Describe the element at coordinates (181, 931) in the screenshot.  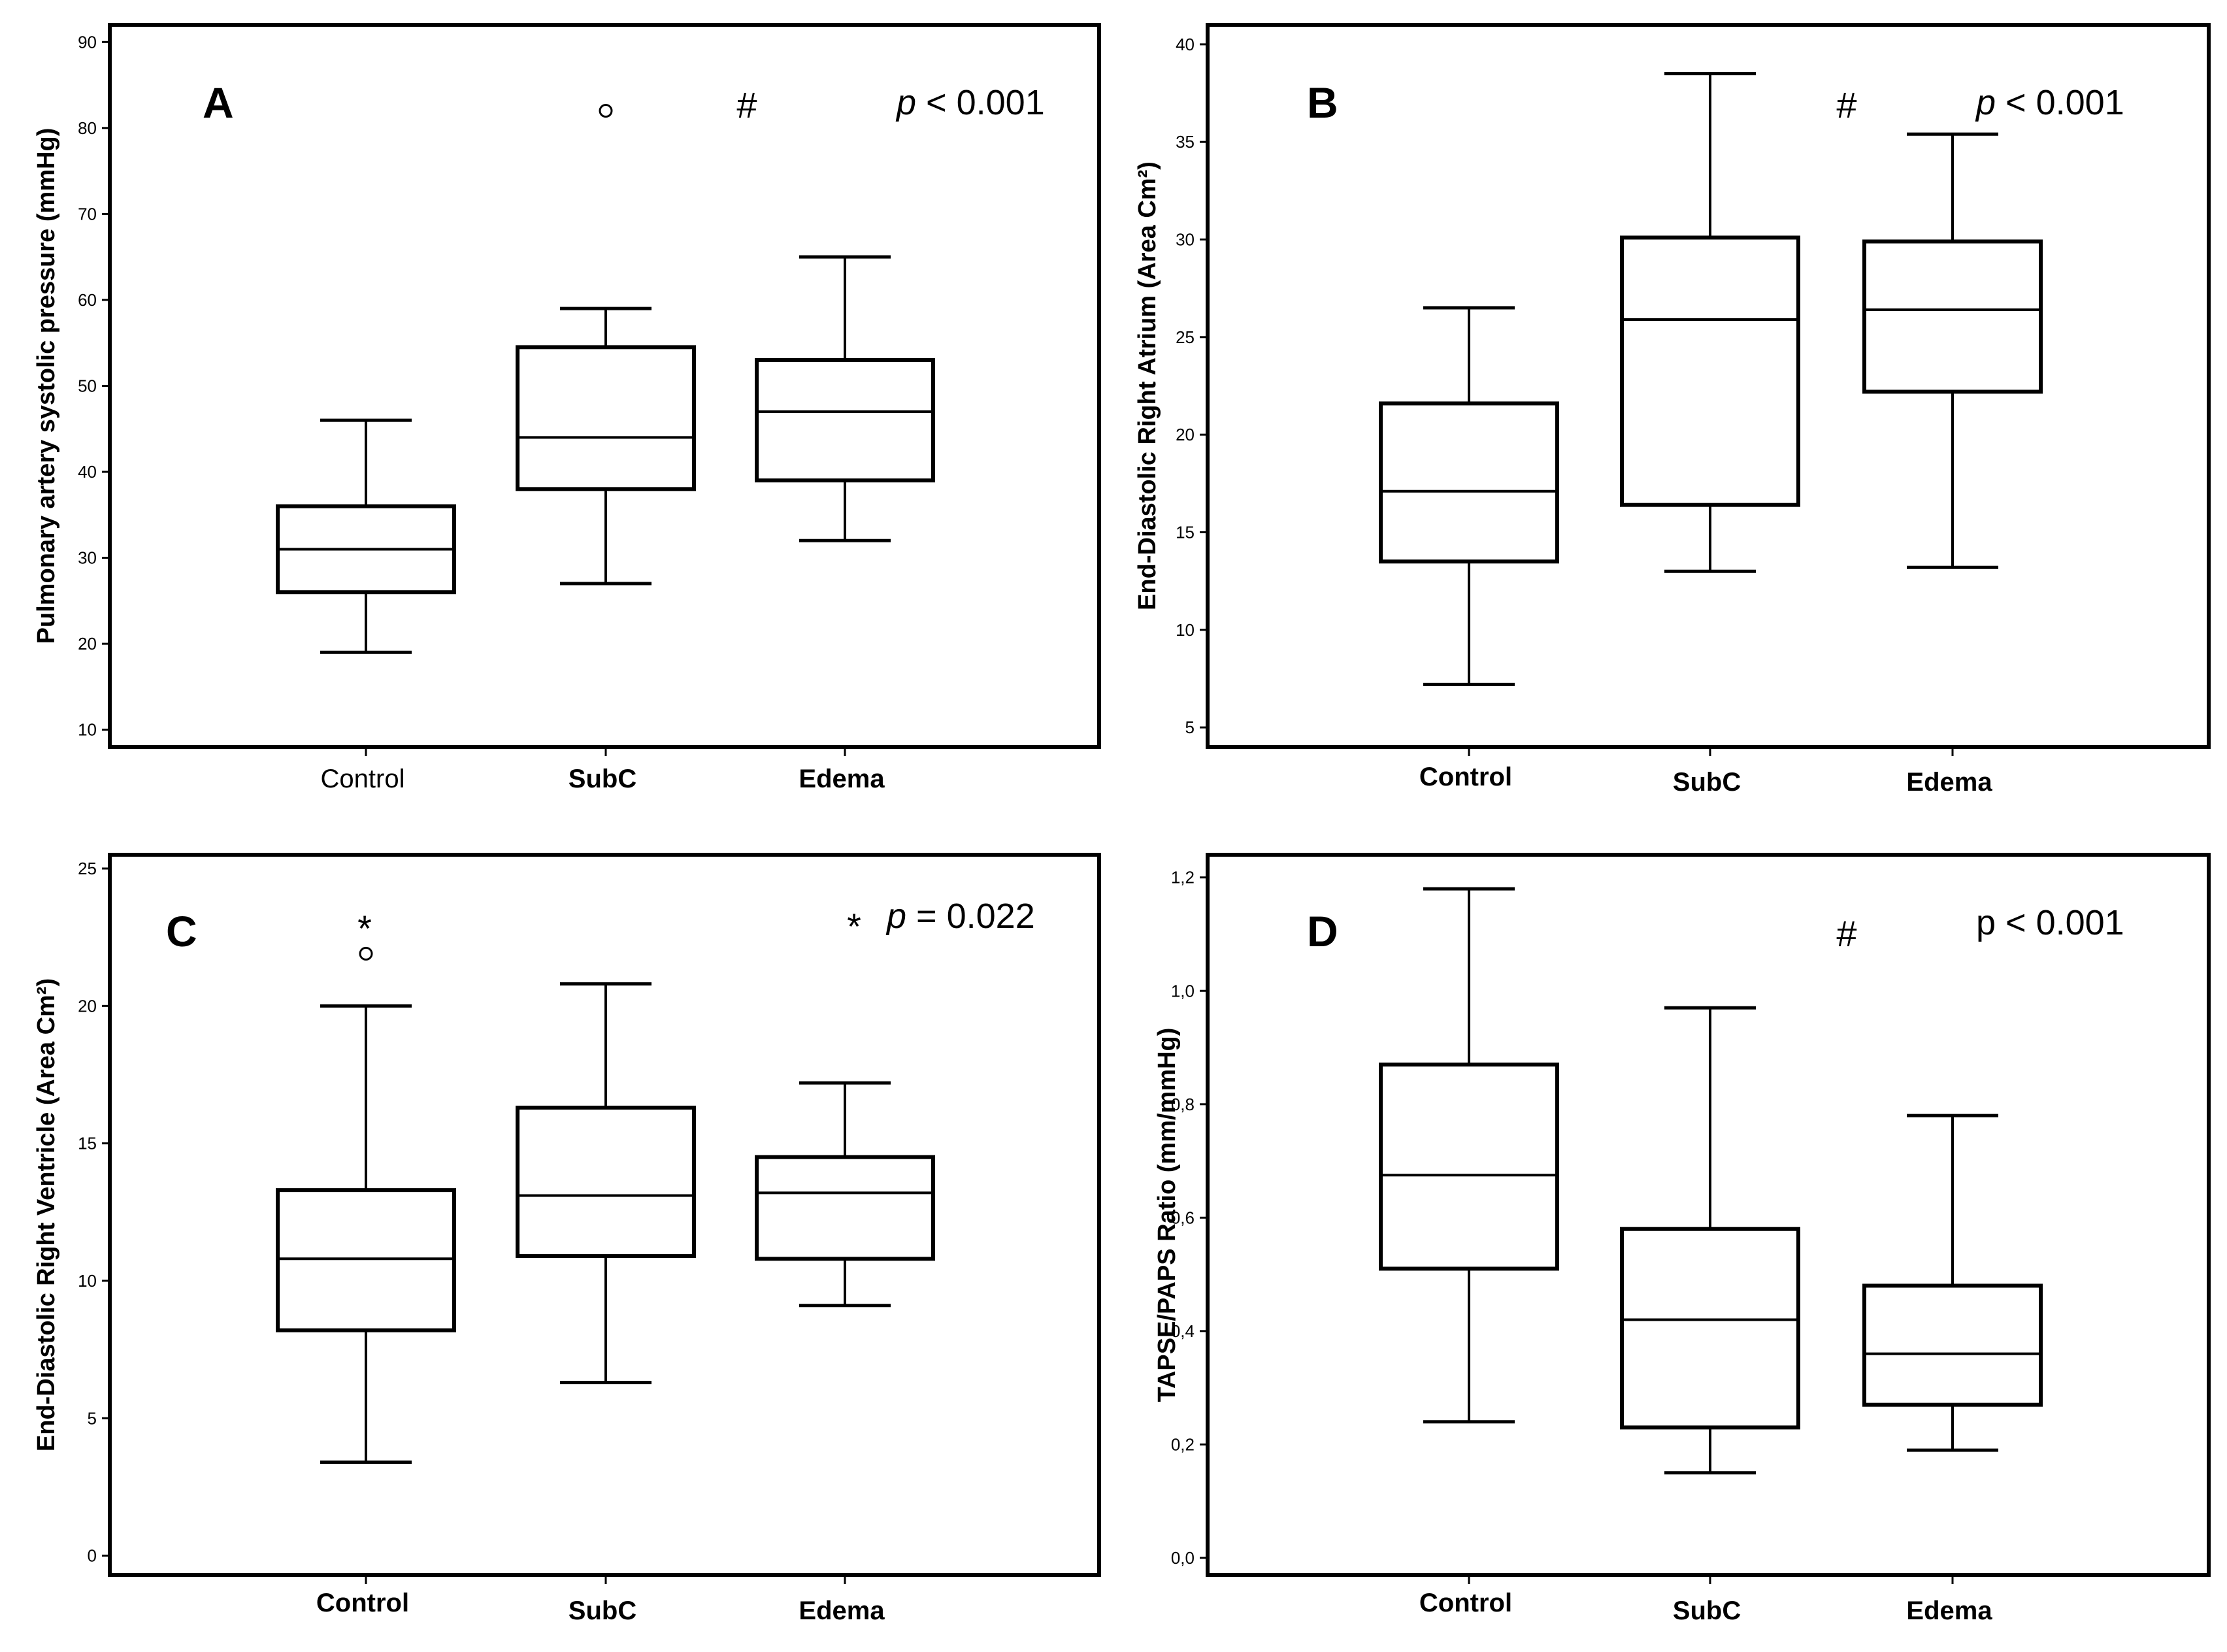
I see `panel-letter: C` at that location.